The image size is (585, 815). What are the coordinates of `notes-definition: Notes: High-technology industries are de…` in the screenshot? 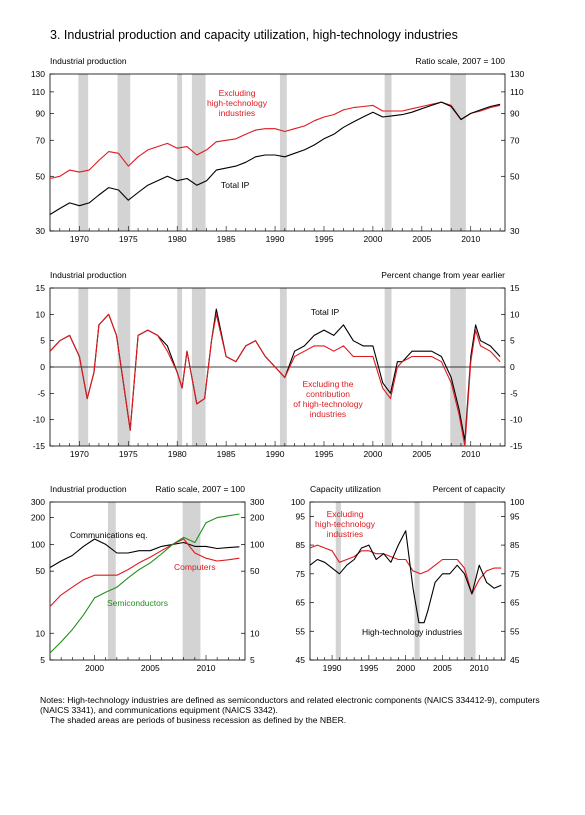 It's located at (290, 705).